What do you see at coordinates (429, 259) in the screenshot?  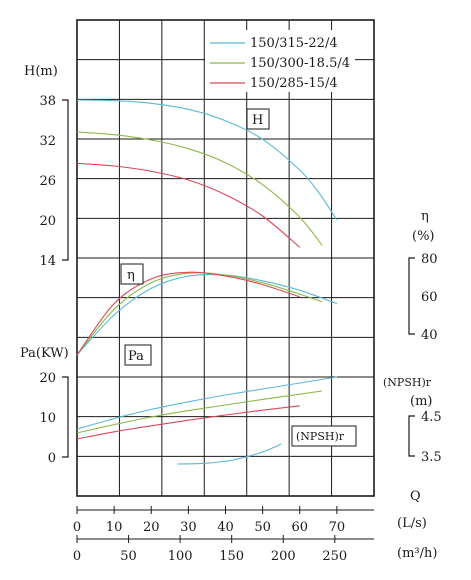 I see `efficiency-tick-label: 80` at bounding box center [429, 259].